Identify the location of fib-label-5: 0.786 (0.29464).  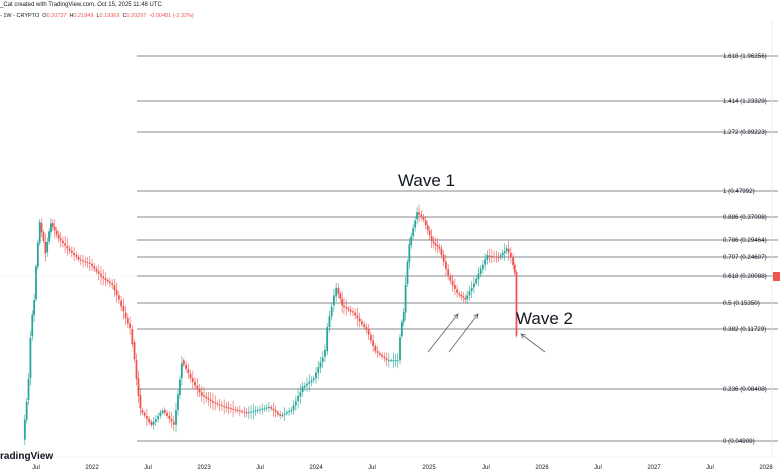
(745, 240).